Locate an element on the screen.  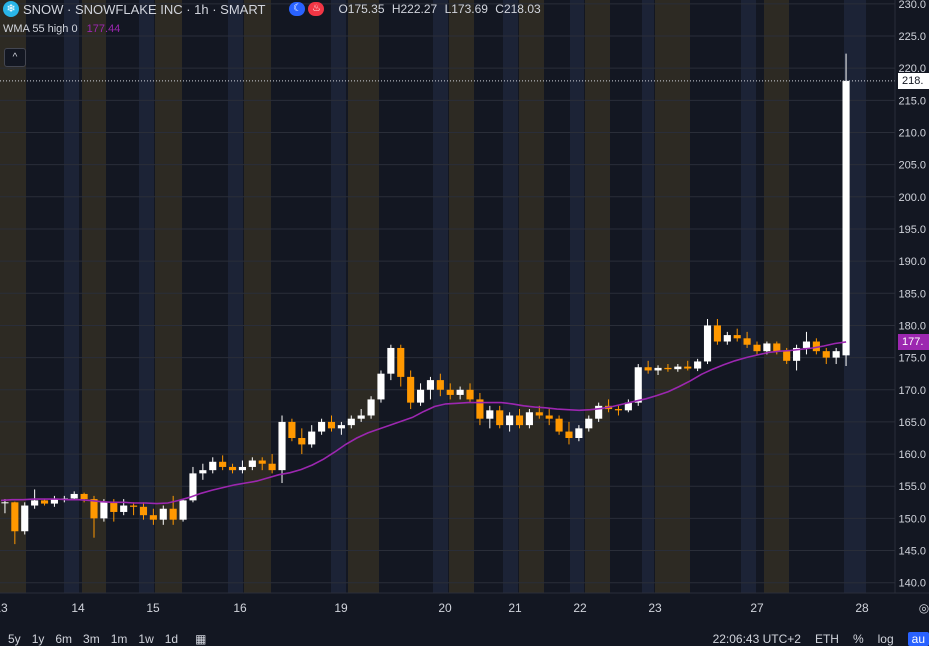
log-toggle: log is located at coordinates (885, 639).